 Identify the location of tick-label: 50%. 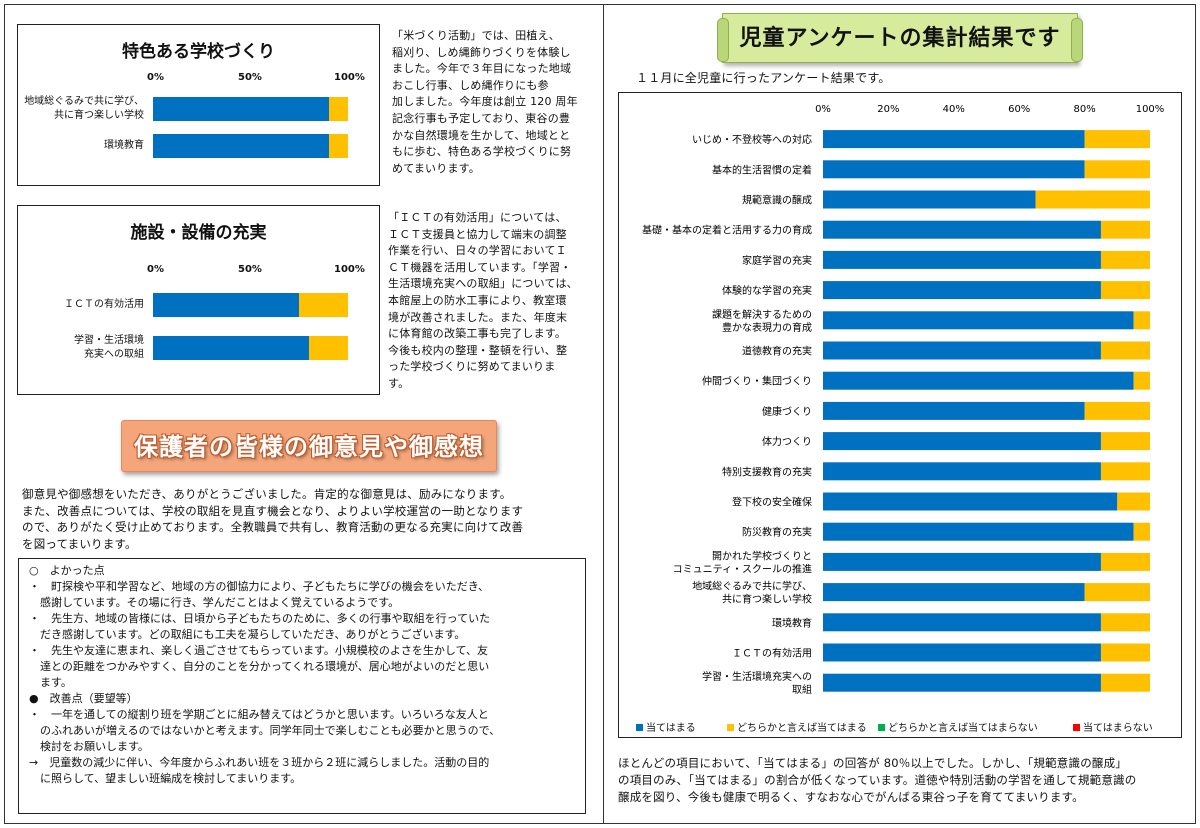
(250, 77).